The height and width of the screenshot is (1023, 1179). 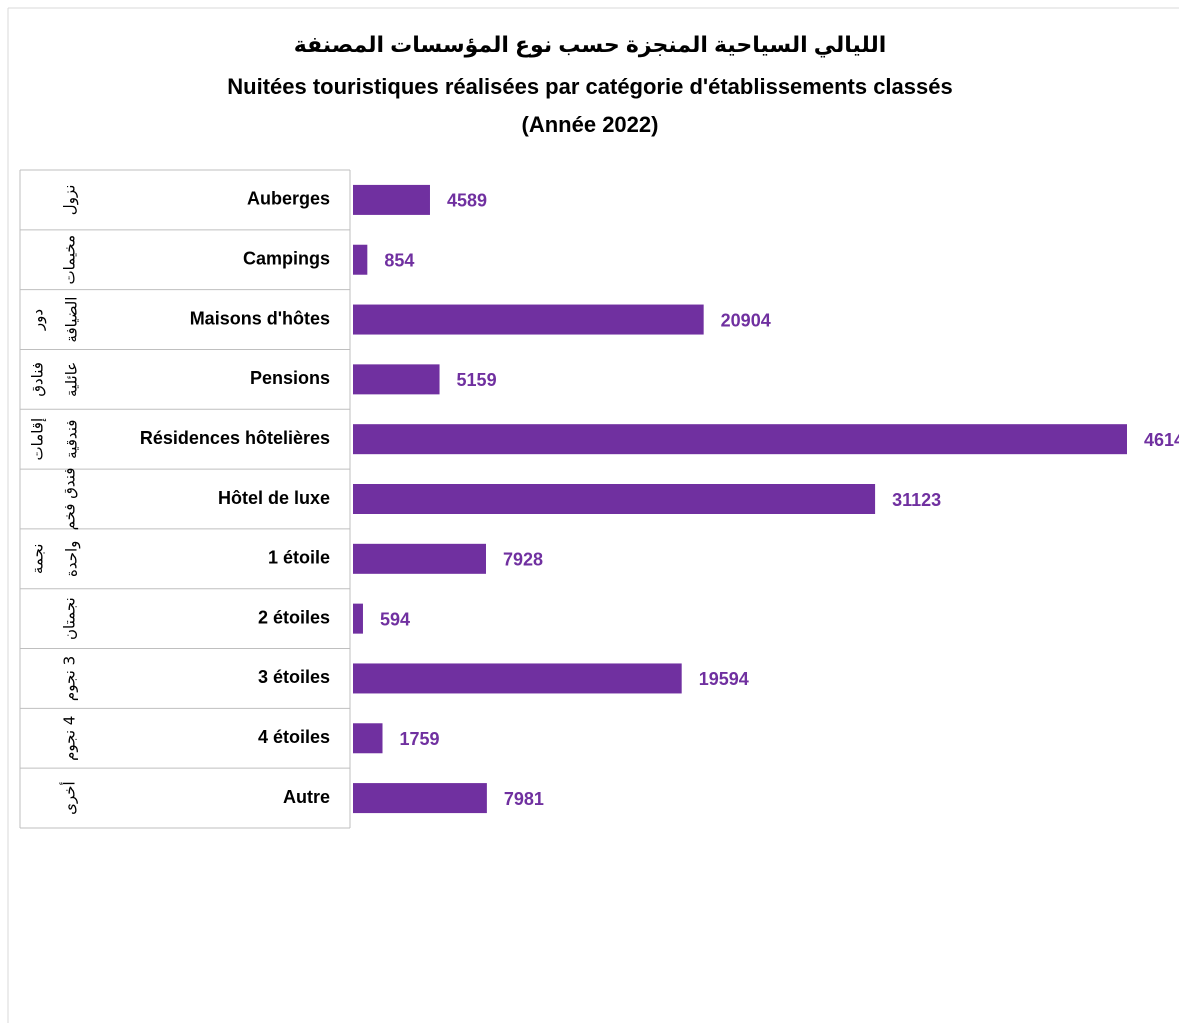 What do you see at coordinates (523, 560) in the screenshot?
I see `value-label: 7928` at bounding box center [523, 560].